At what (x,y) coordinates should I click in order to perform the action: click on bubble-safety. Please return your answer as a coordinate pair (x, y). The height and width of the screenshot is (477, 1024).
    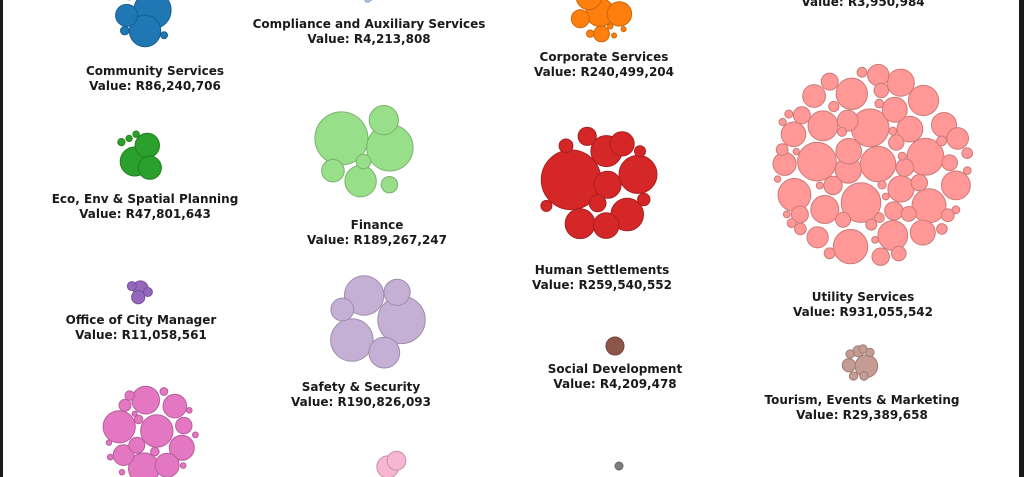
    Looking at the image, I should click on (364, 295).